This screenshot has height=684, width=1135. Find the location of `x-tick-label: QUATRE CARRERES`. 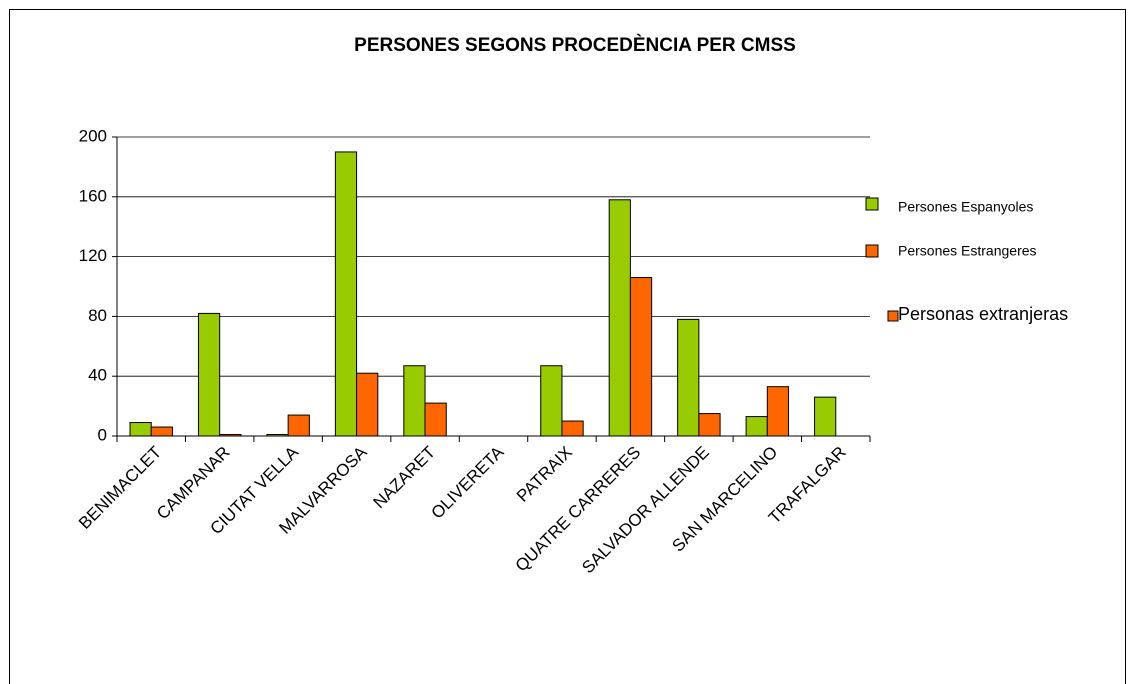

x-tick-label: QUATRE CARRERES is located at coordinates (578, 509).